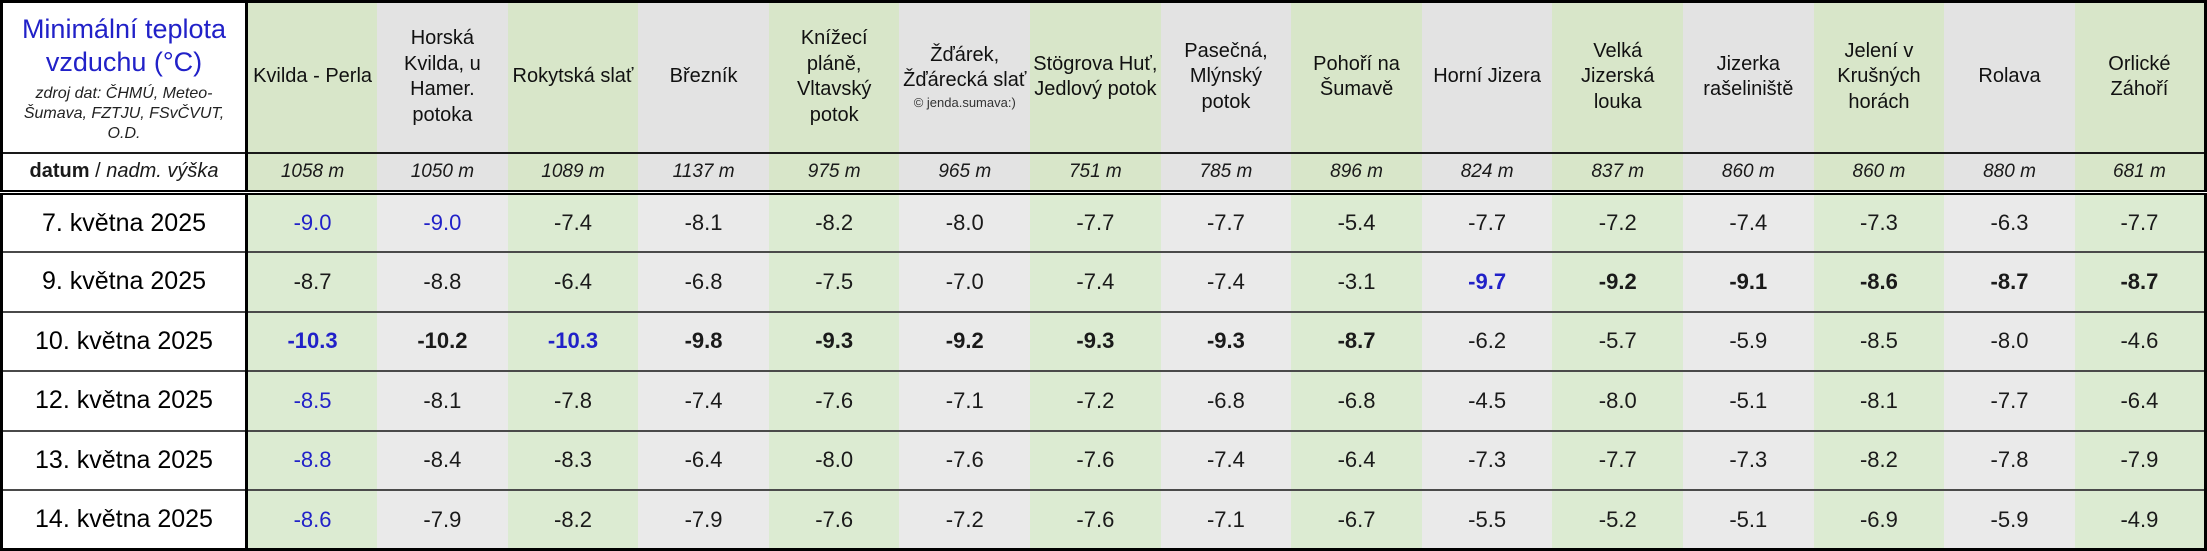 The image size is (2207, 551). I want to click on temperature-cell: -6.9, so click(1879, 520).